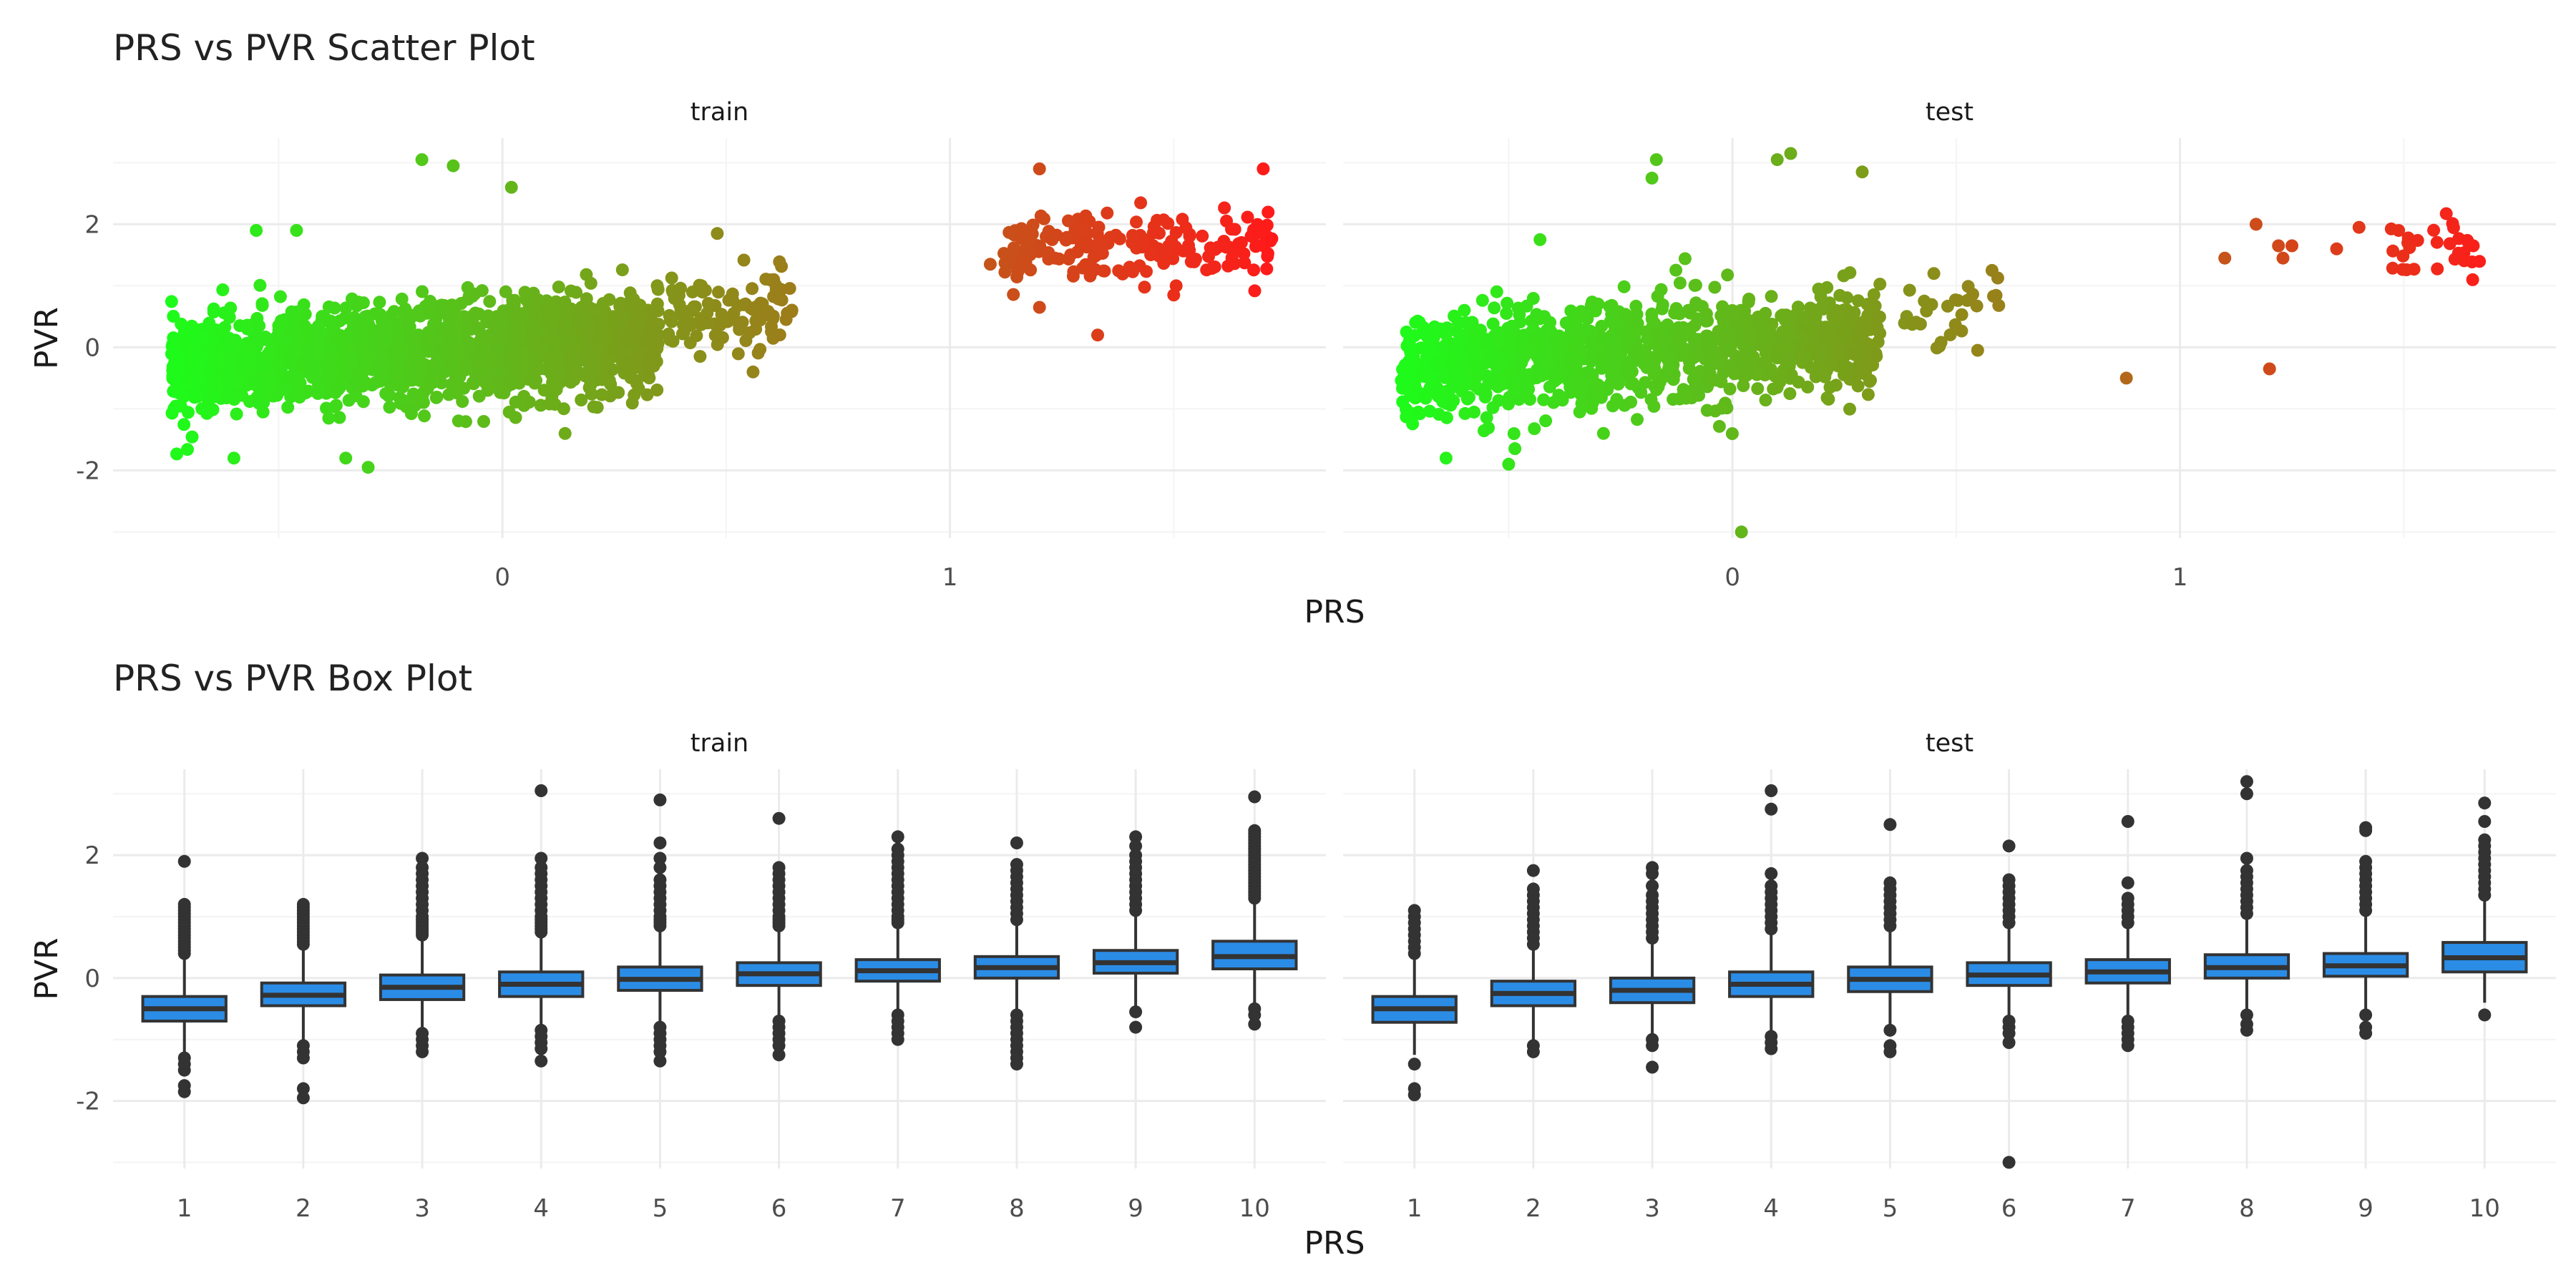  What do you see at coordinates (1334, 612) in the screenshot?
I see `x-axis-label: PRS` at bounding box center [1334, 612].